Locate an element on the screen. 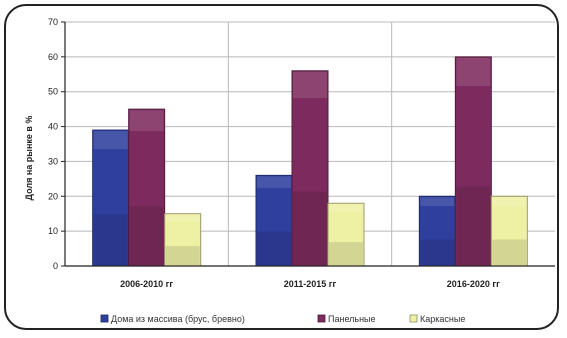 This screenshot has width=567, height=338. y-axis-ticks: 0 10 20 30 40 50 60 70 is located at coordinates (56, 144).